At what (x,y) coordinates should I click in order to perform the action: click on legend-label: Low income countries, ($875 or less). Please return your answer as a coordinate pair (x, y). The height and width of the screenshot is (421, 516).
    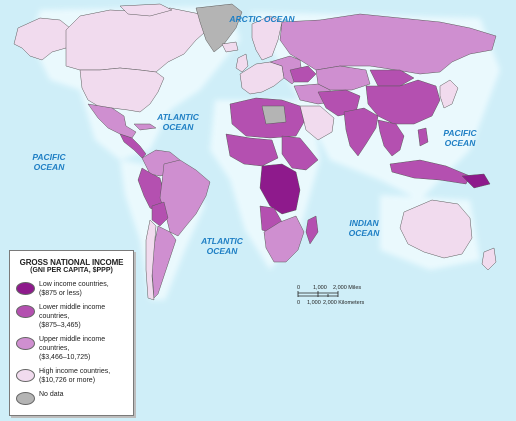
    Looking at the image, I should click on (74, 289).